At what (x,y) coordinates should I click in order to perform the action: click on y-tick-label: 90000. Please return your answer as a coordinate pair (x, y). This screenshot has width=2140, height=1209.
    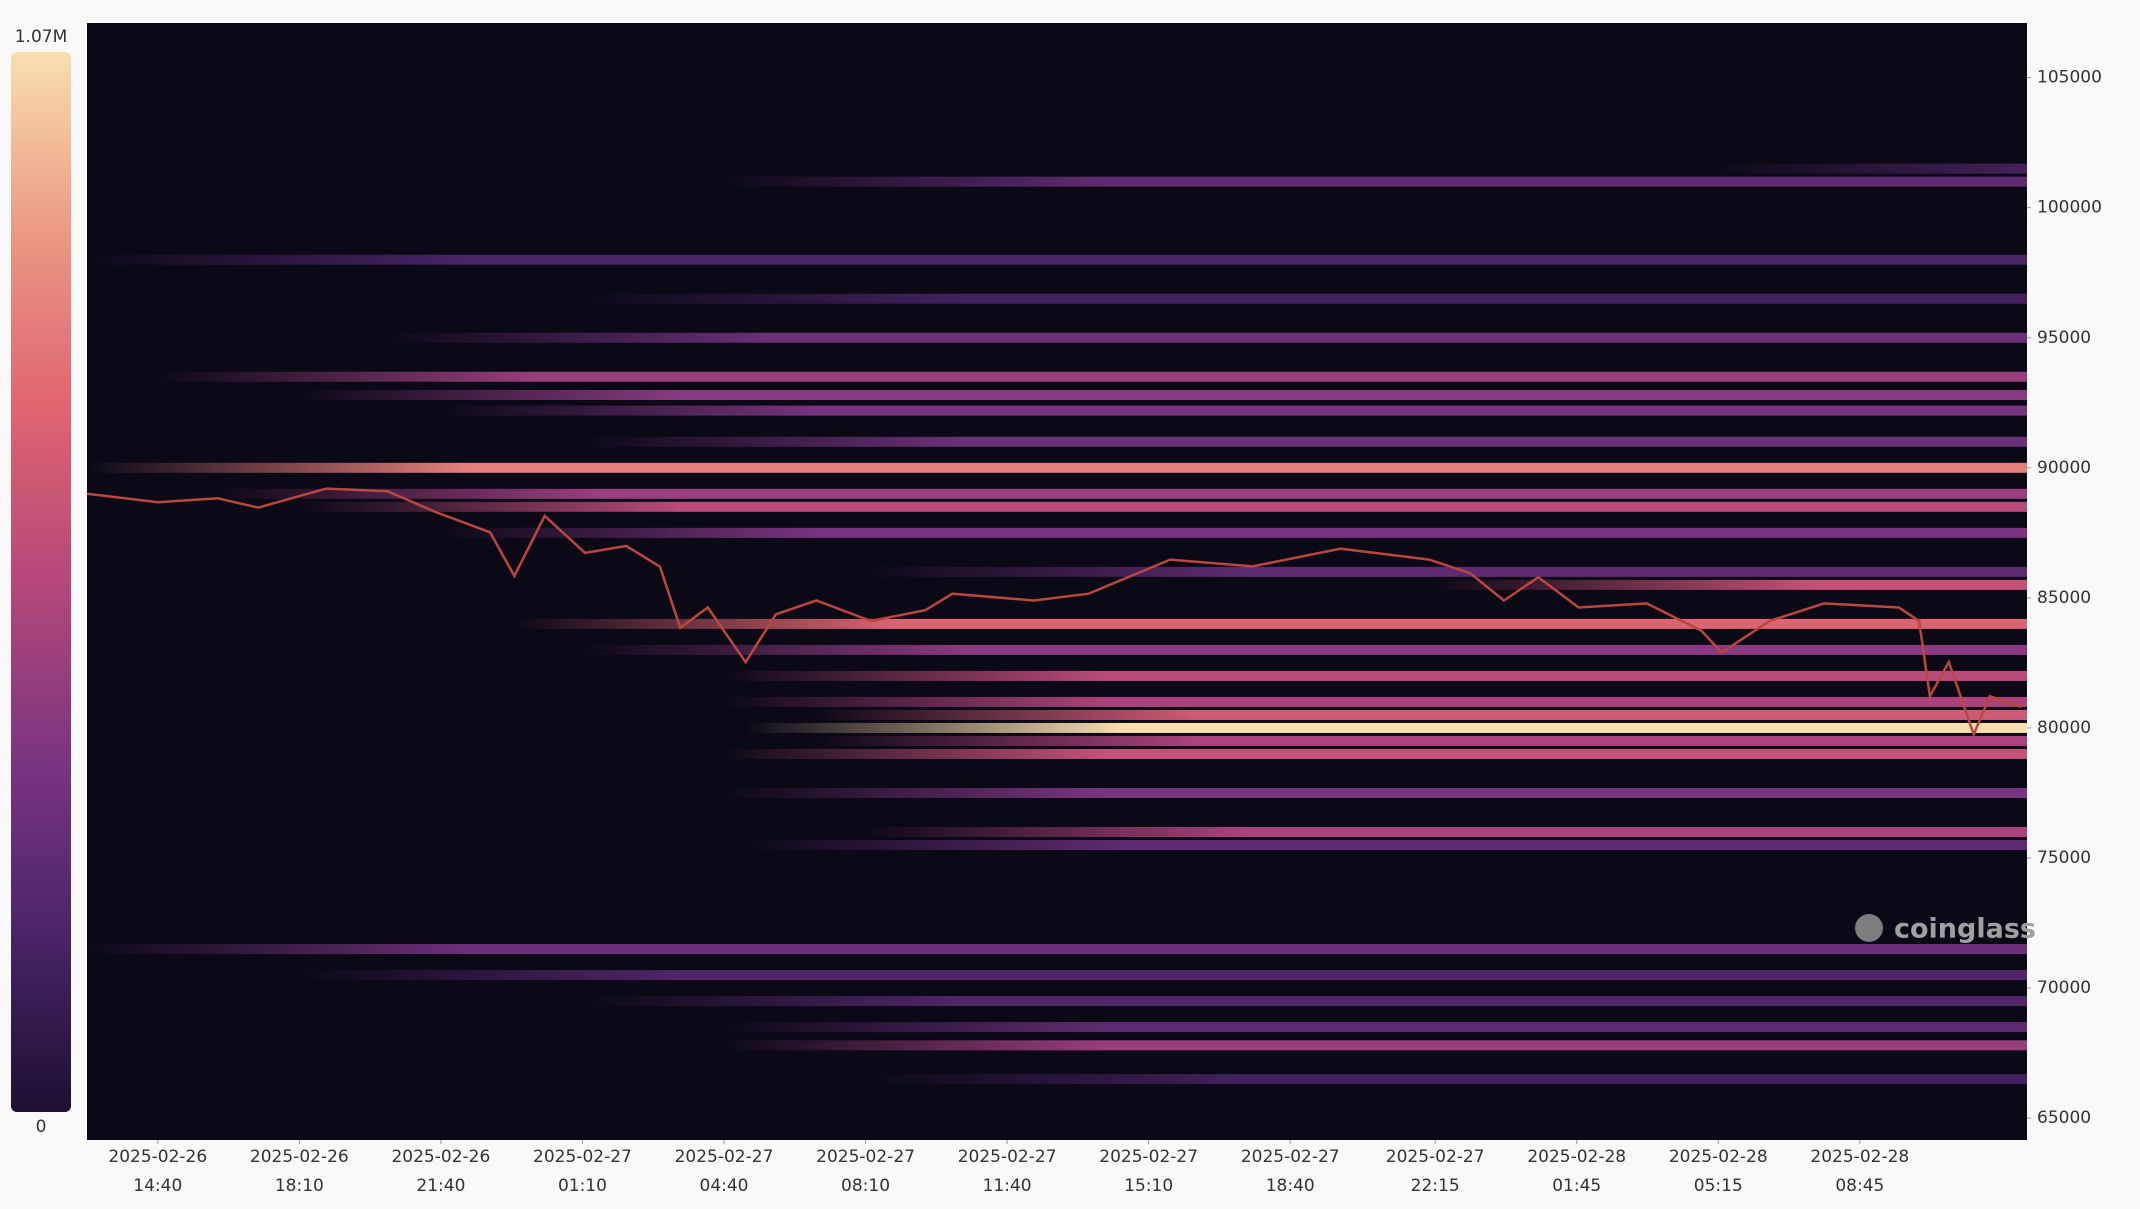
    Looking at the image, I should click on (2064, 468).